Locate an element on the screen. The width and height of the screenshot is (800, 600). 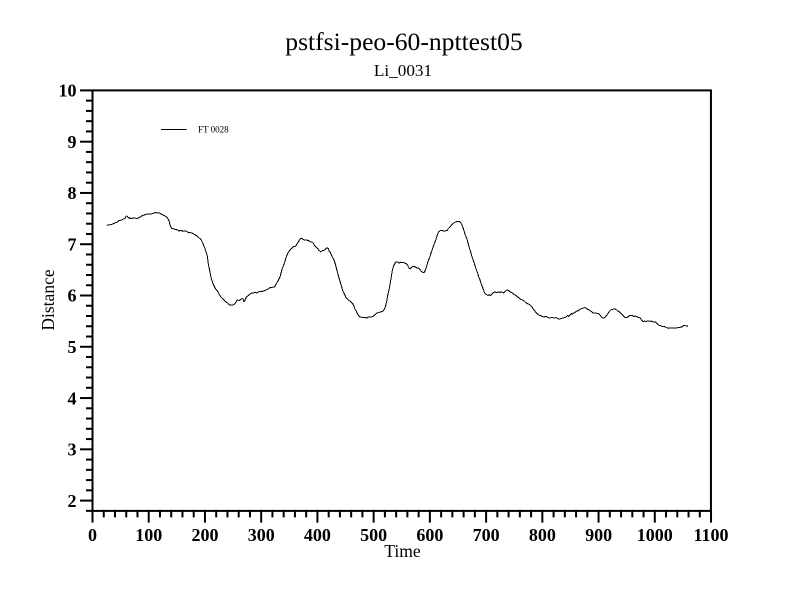
svg-text: FT 0028 is located at coordinates (213, 130).